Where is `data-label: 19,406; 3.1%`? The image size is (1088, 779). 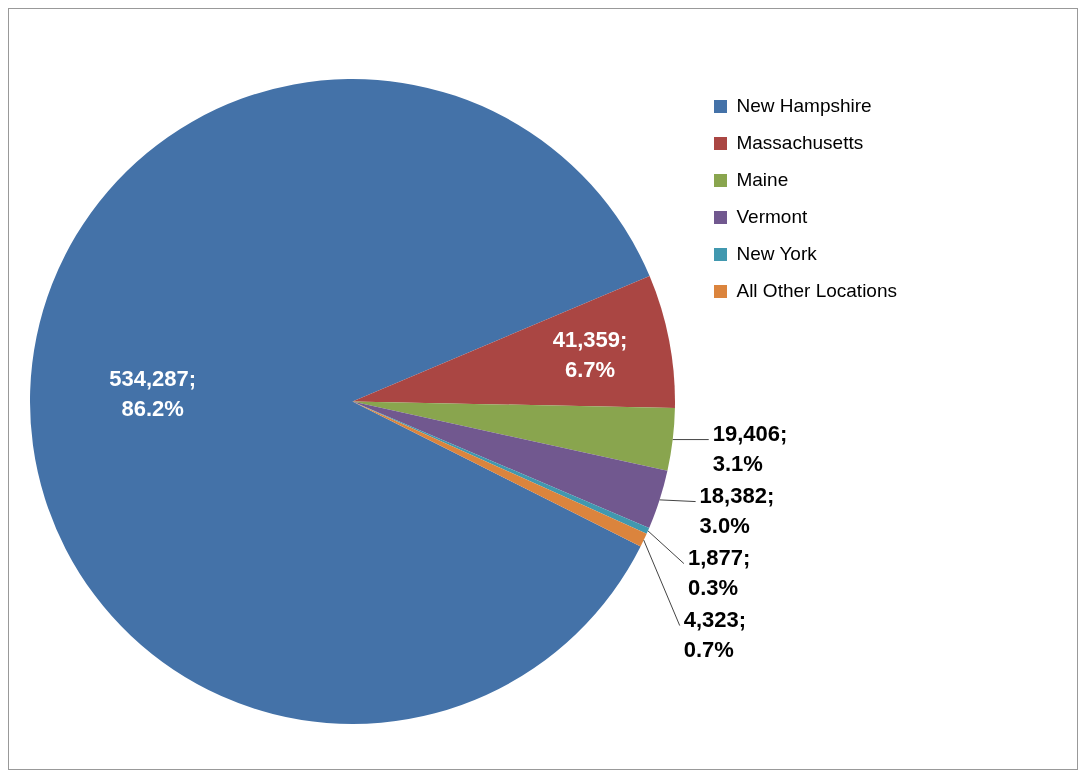
data-label: 19,406; 3.1% is located at coordinates (750, 448).